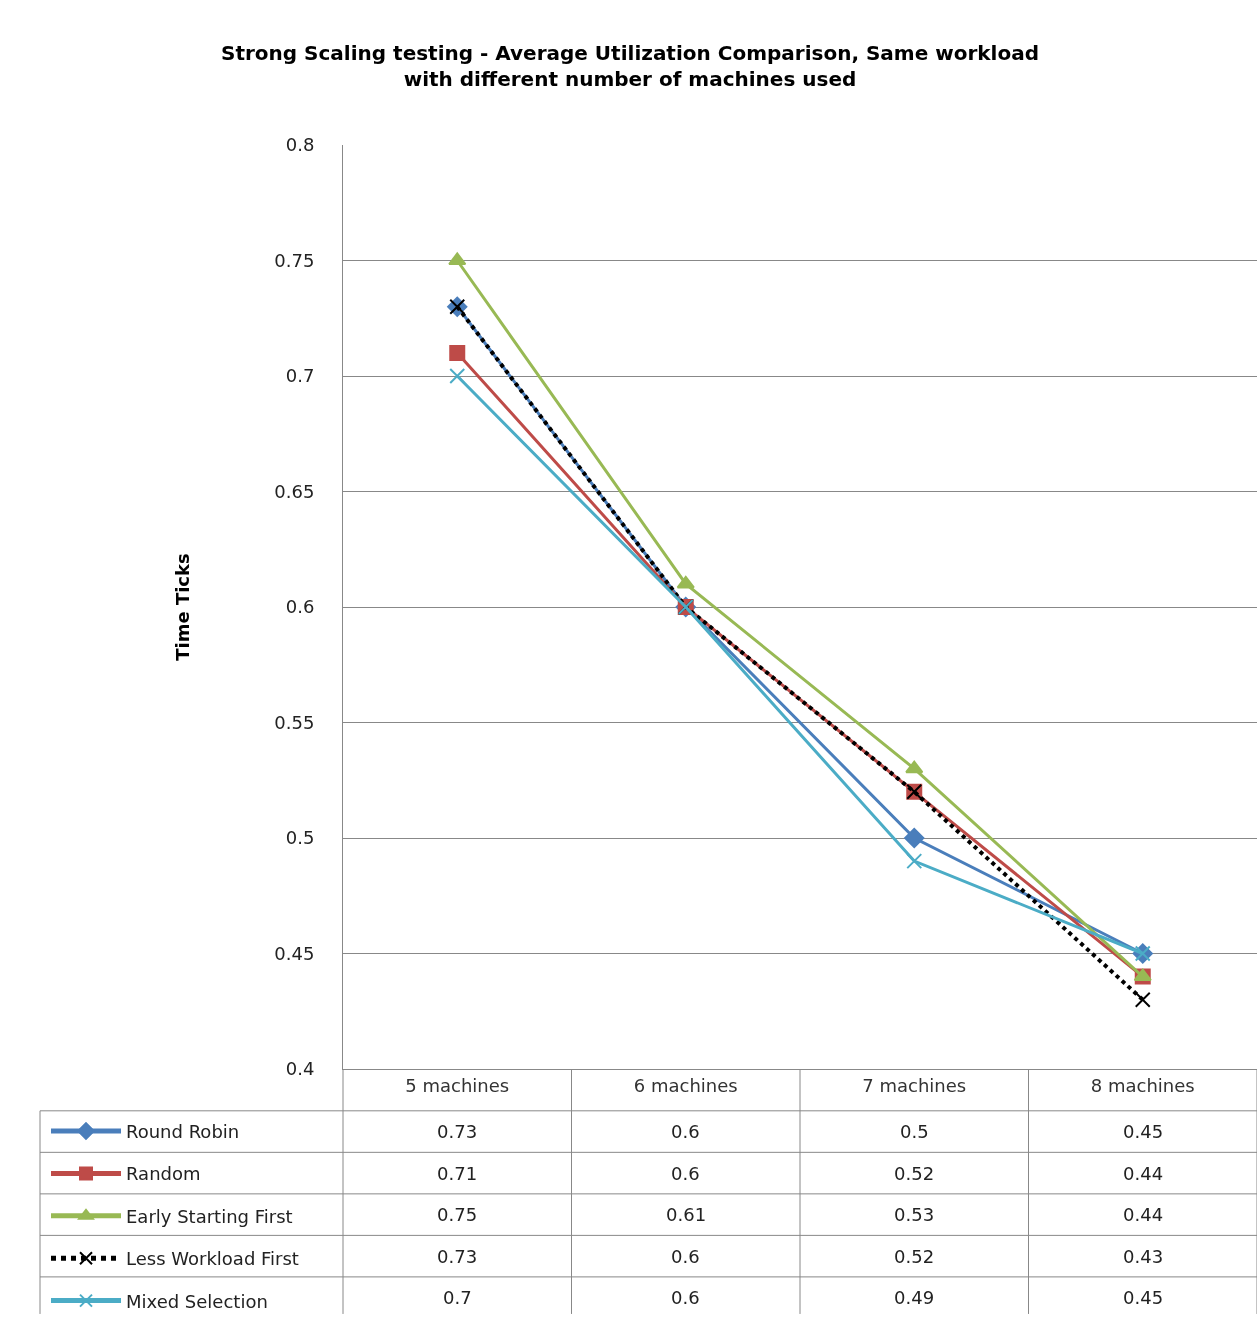  Describe the element at coordinates (163, 1174) in the screenshot. I see `legend-label: Random` at that location.